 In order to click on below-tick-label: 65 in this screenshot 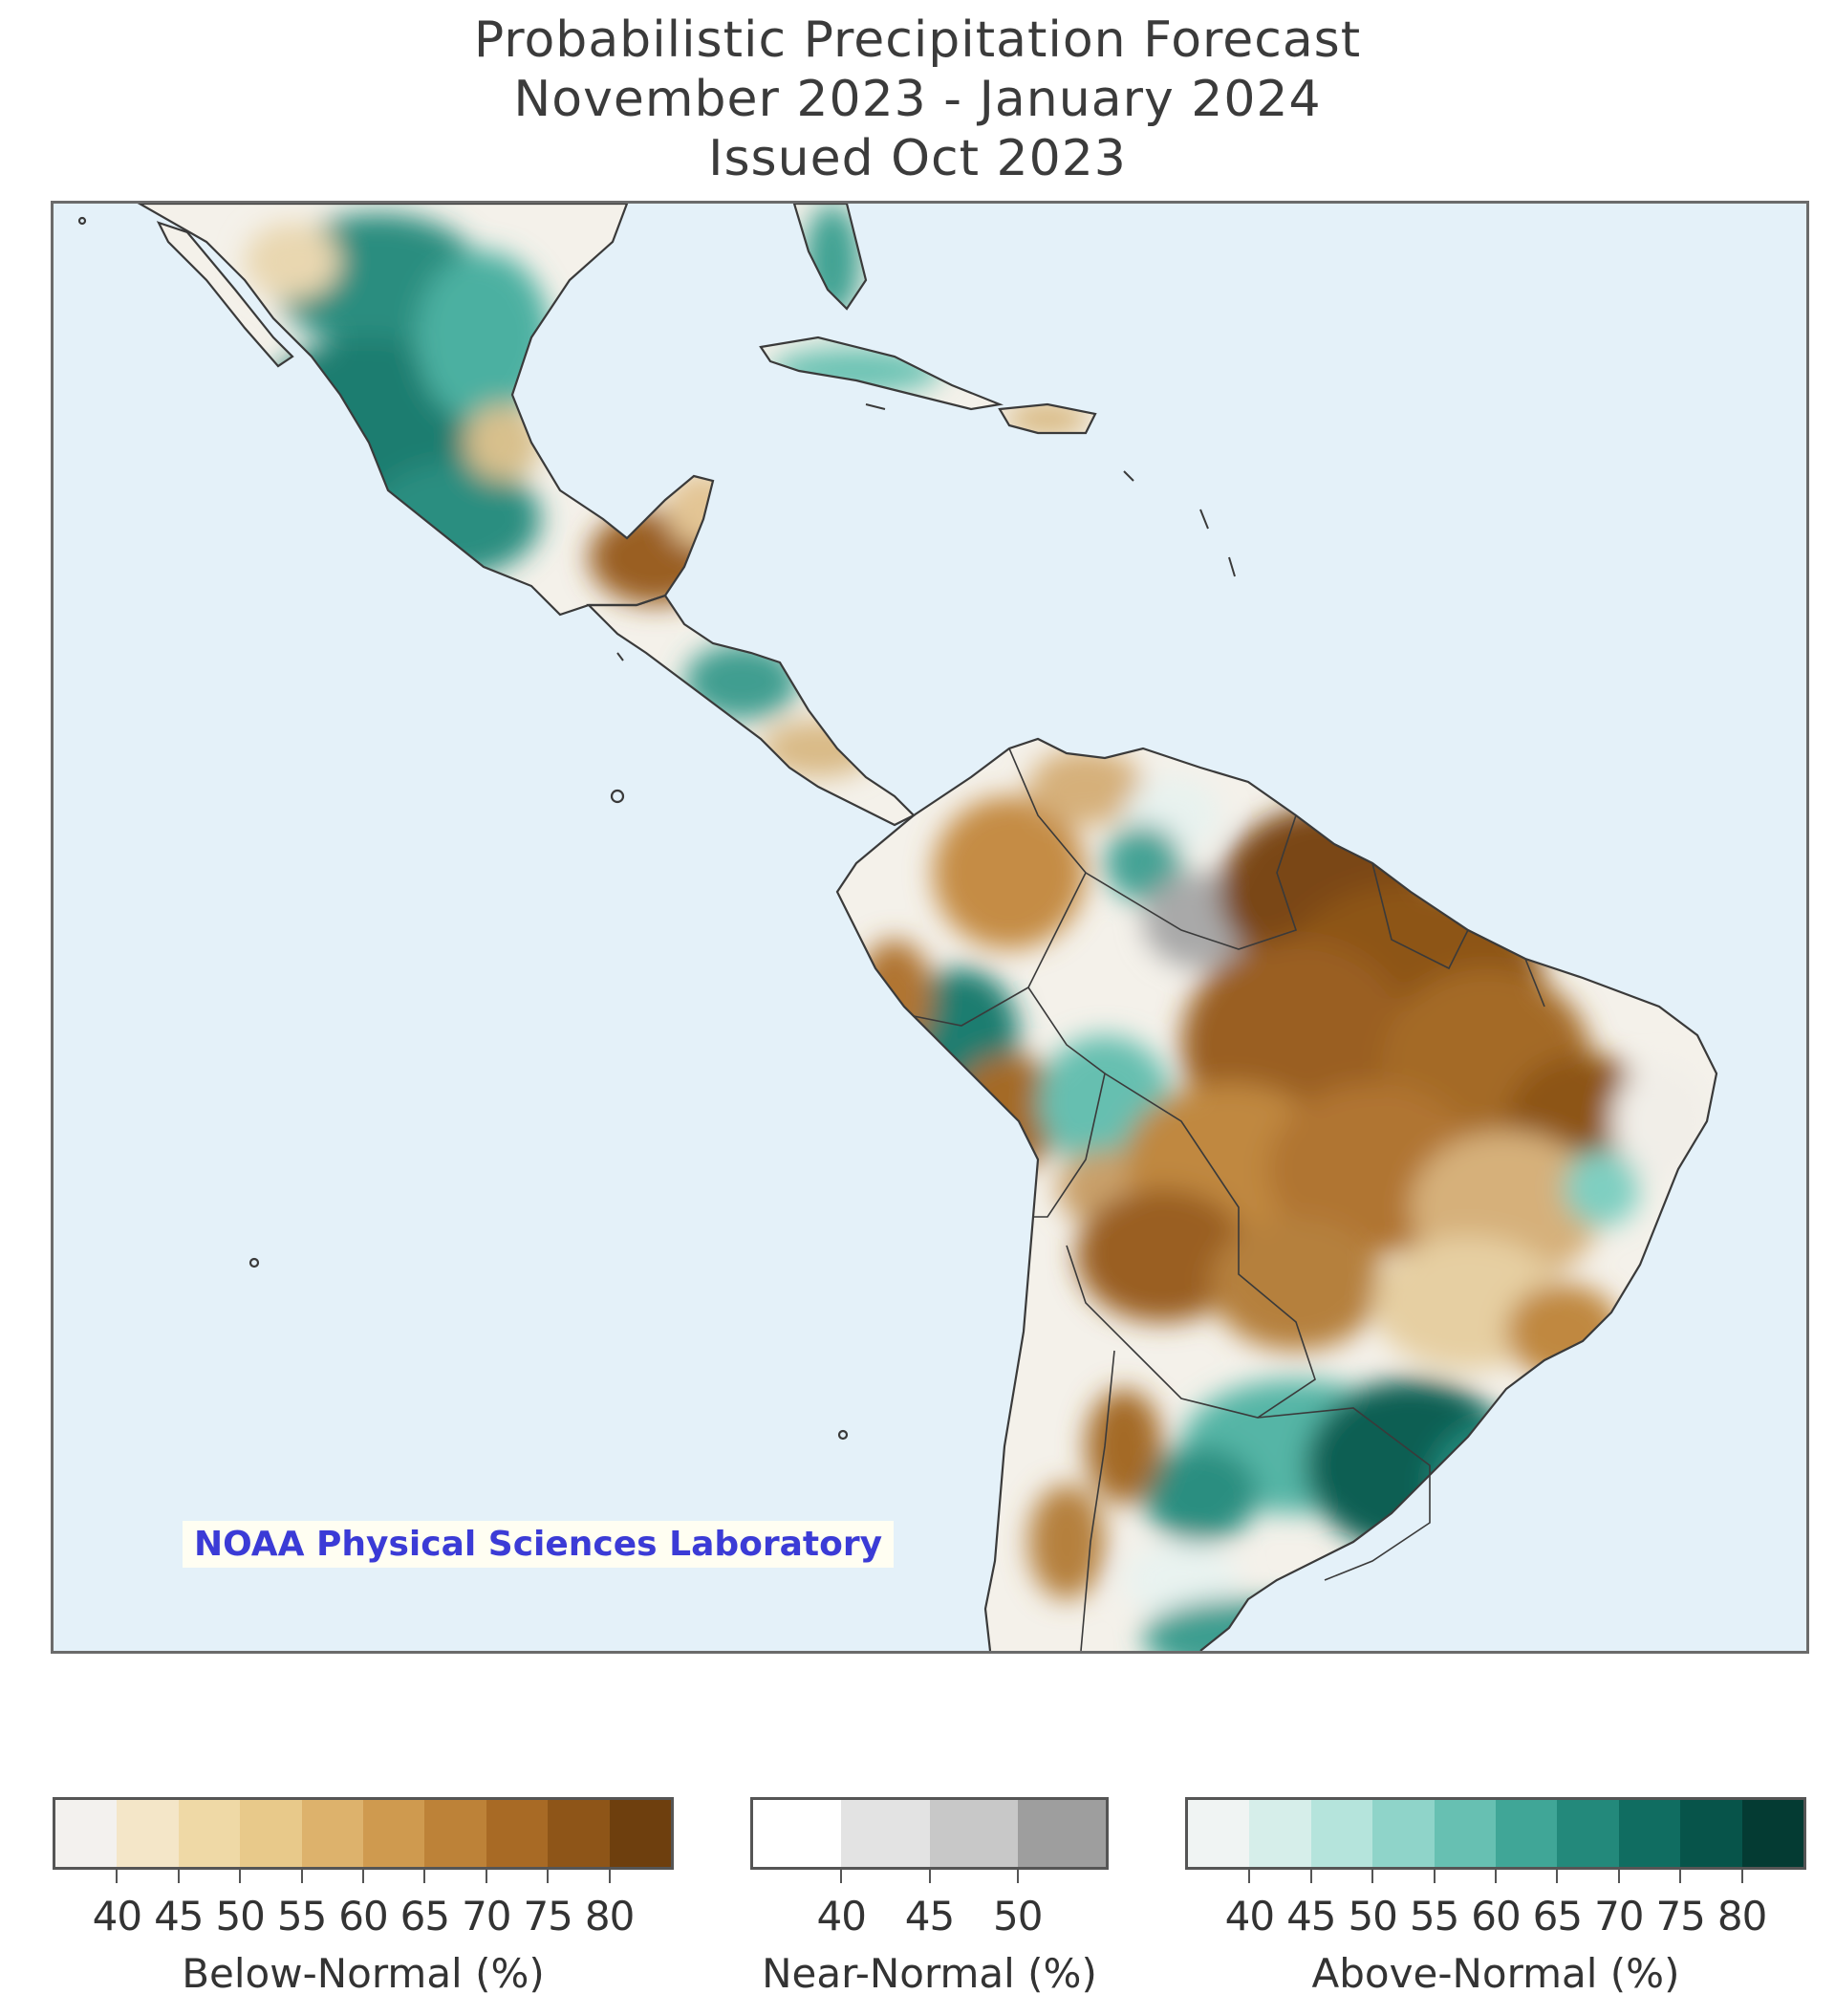, I will do `click(424, 1916)`.